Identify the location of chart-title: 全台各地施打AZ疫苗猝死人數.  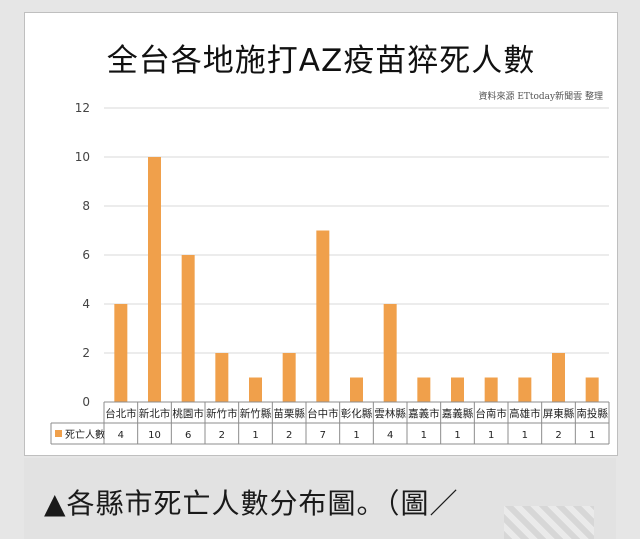
(321, 61).